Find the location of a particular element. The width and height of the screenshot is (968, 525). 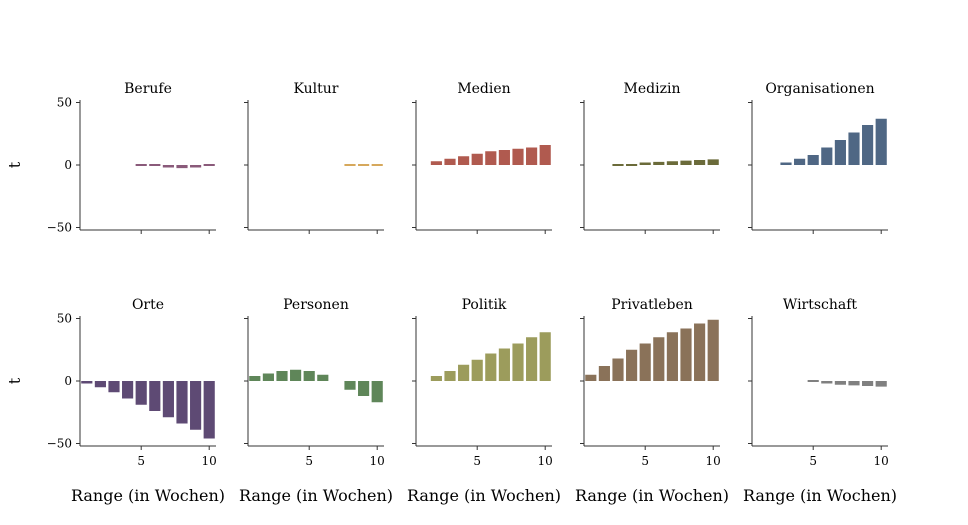

facet-title-kultur: Kultur is located at coordinates (316, 89).